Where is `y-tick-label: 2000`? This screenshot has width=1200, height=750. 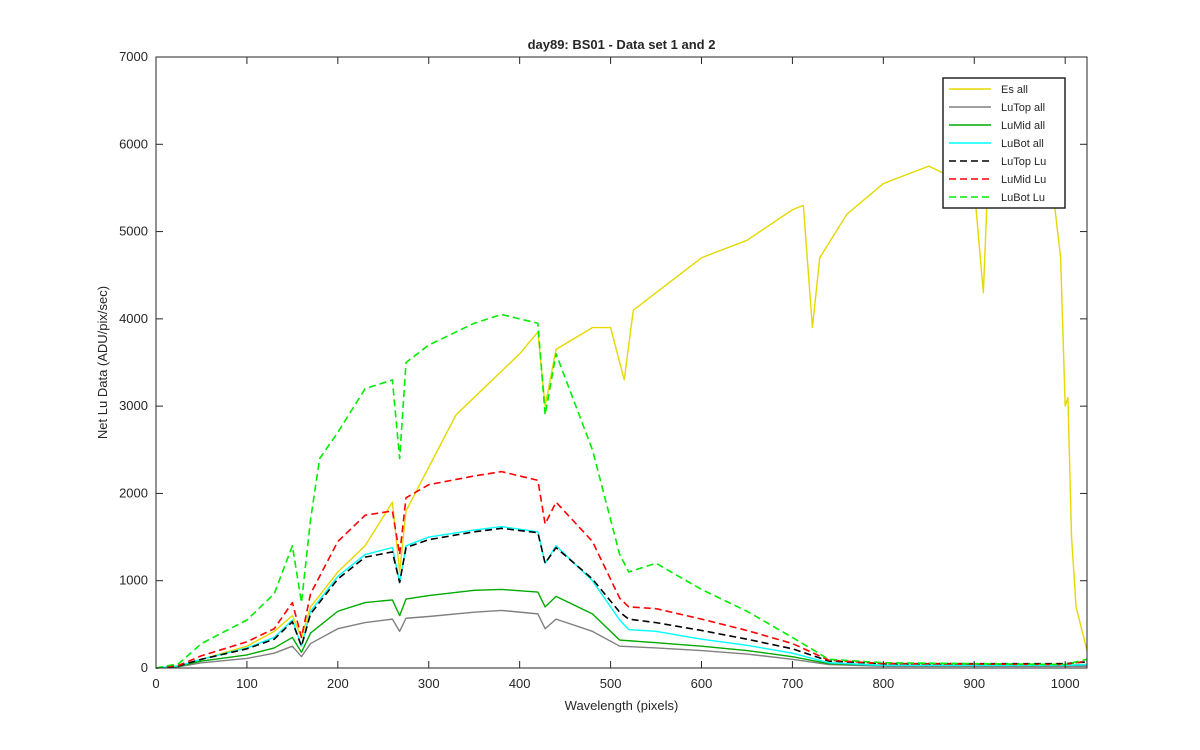
y-tick-label: 2000 is located at coordinates (133, 492).